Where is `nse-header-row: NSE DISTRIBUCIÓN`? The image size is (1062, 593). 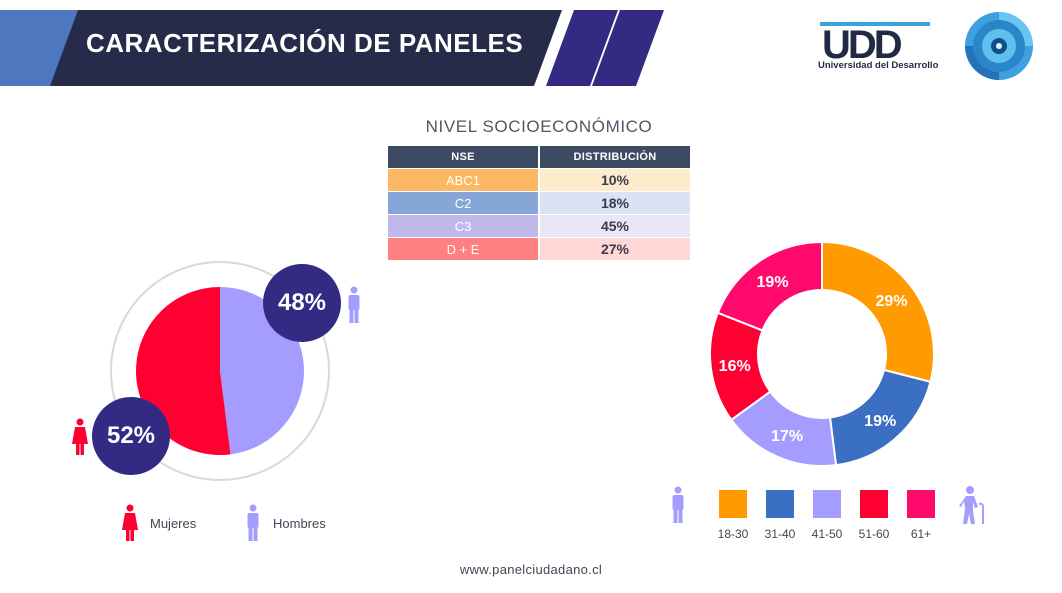 nse-header-row: NSE DISTRIBUCIÓN is located at coordinates (539, 157).